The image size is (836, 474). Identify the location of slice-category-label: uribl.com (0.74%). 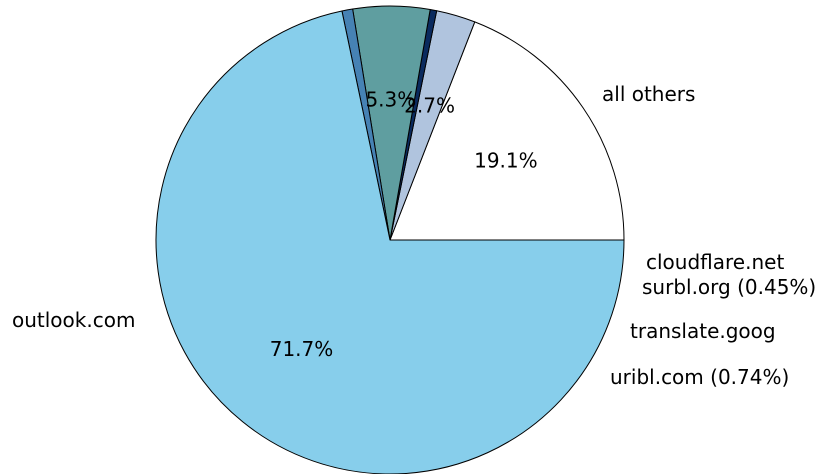
(699, 377).